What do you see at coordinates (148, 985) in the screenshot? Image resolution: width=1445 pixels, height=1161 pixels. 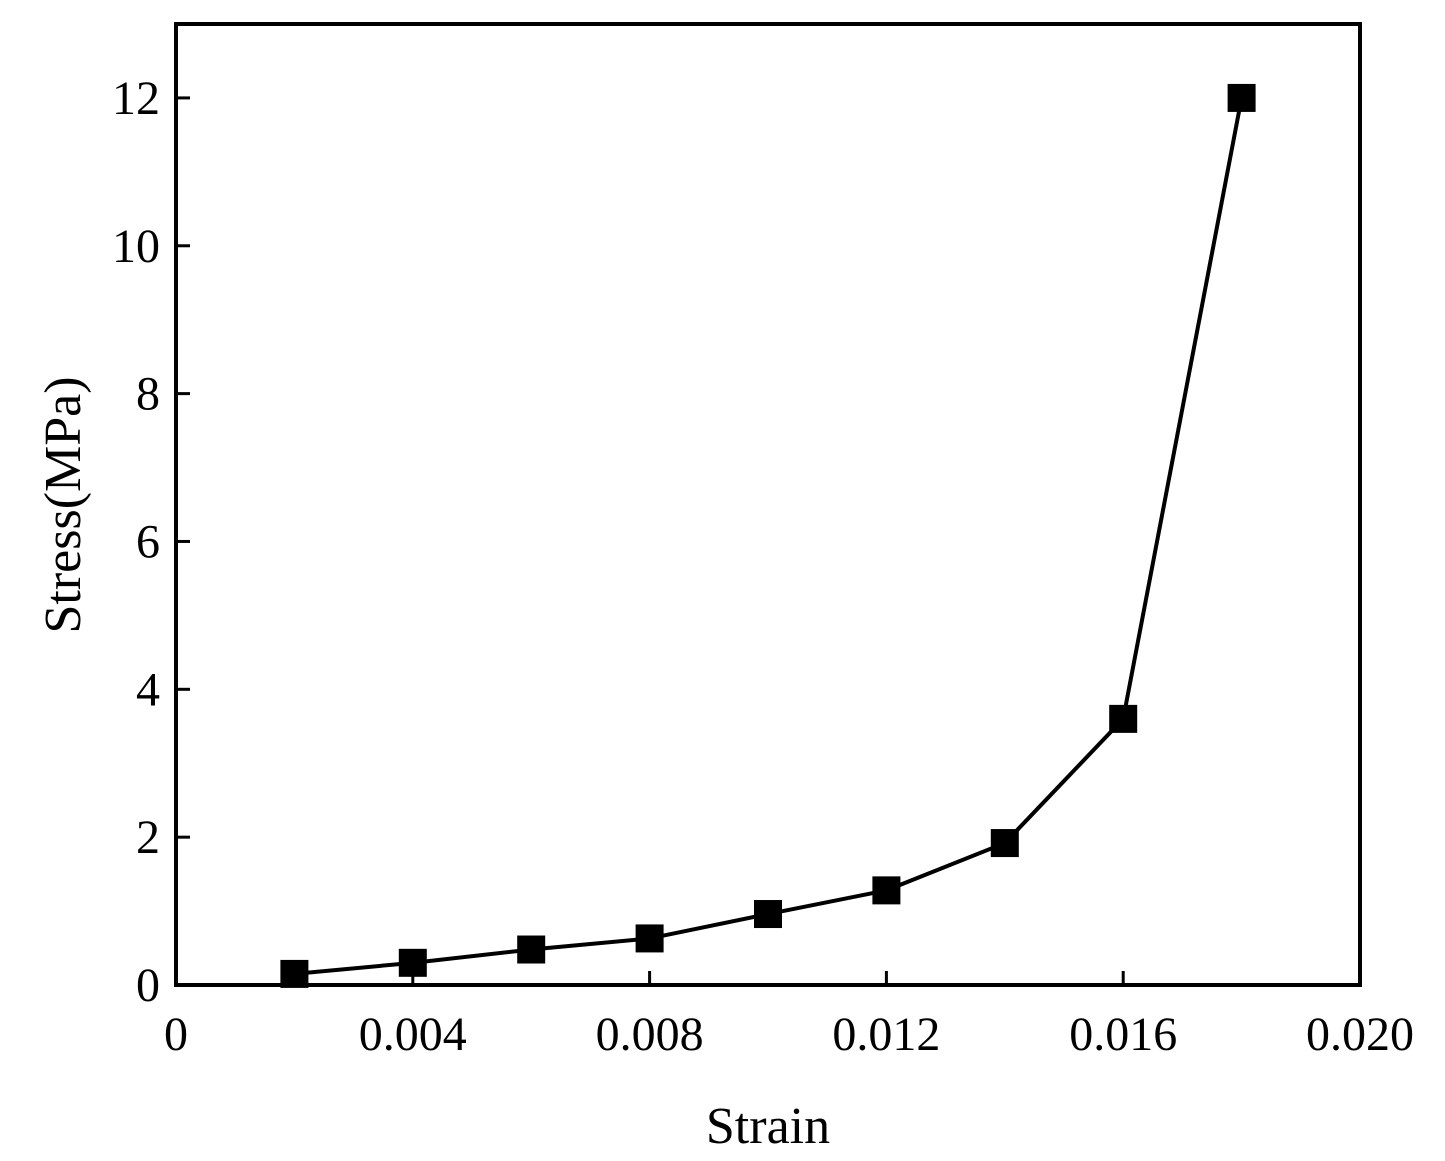 I see `y-tick-label: 0` at bounding box center [148, 985].